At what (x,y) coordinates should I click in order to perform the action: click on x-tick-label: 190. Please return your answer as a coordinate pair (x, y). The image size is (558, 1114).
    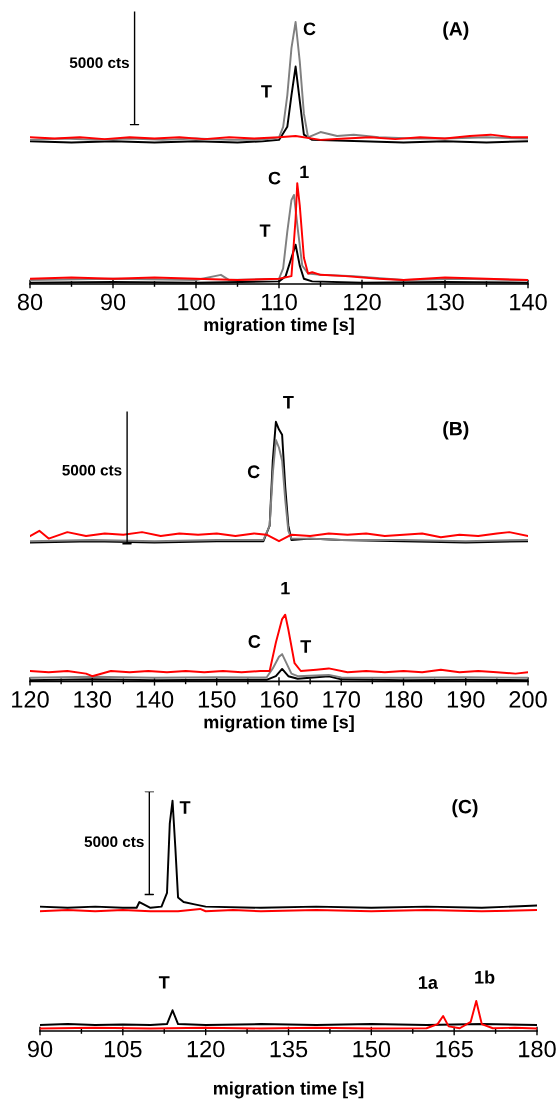
    Looking at the image, I should click on (466, 699).